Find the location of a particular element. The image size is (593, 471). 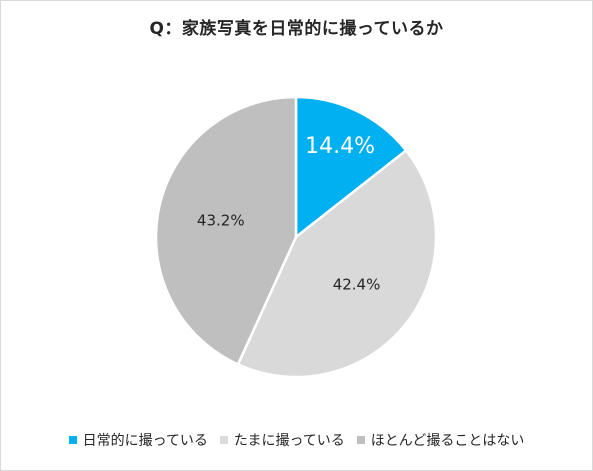

data-label-0: 14.4% is located at coordinates (340, 146).